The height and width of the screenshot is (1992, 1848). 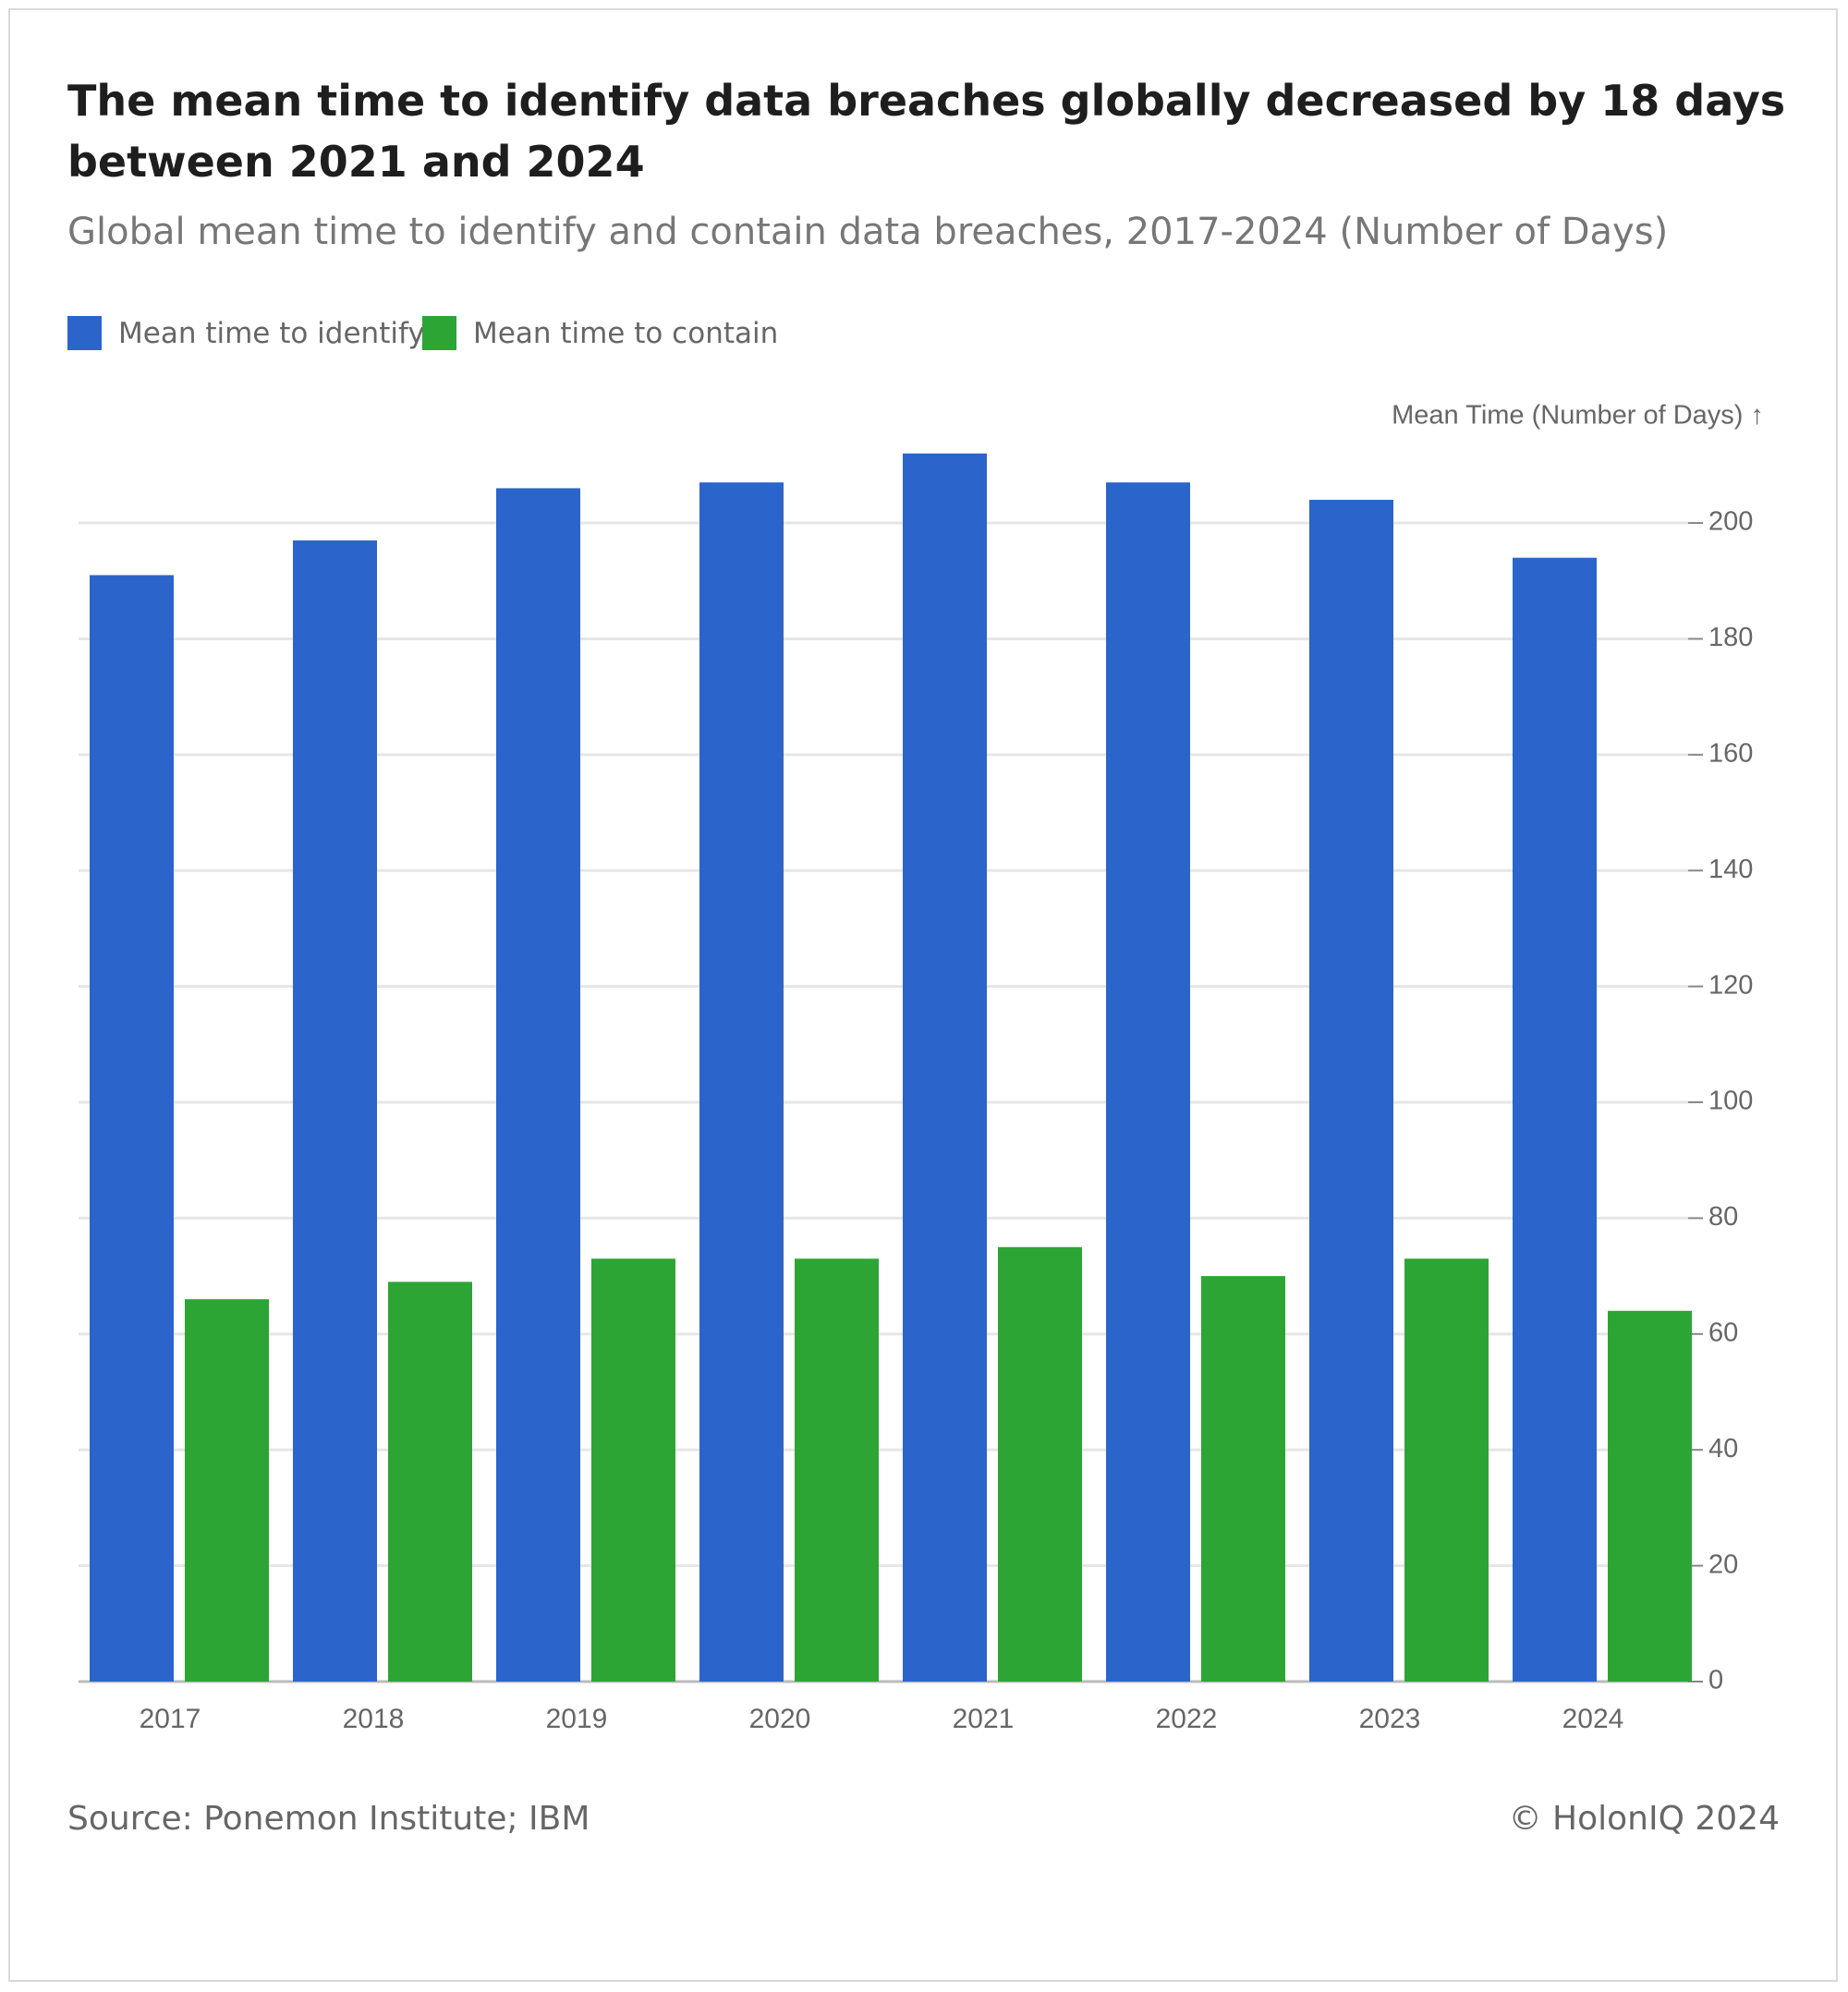 I want to click on y-axis-title: Mean Time (Number of Days) ↑, so click(x=1578, y=416).